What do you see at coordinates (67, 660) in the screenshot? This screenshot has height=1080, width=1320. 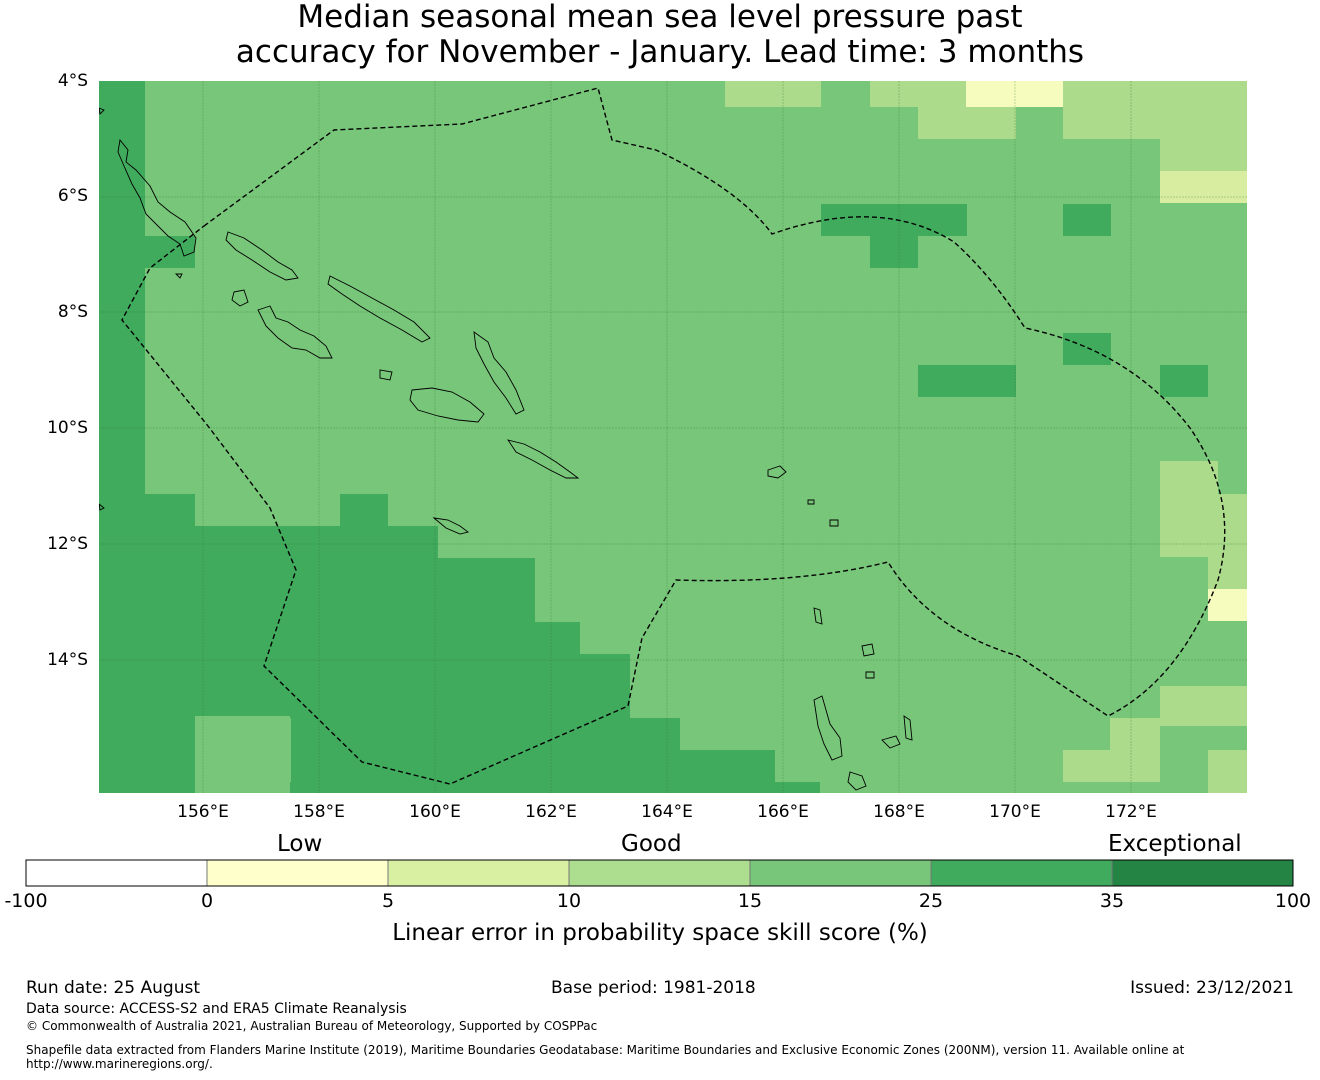 I see `lat-label-14s: 14°S` at bounding box center [67, 660].